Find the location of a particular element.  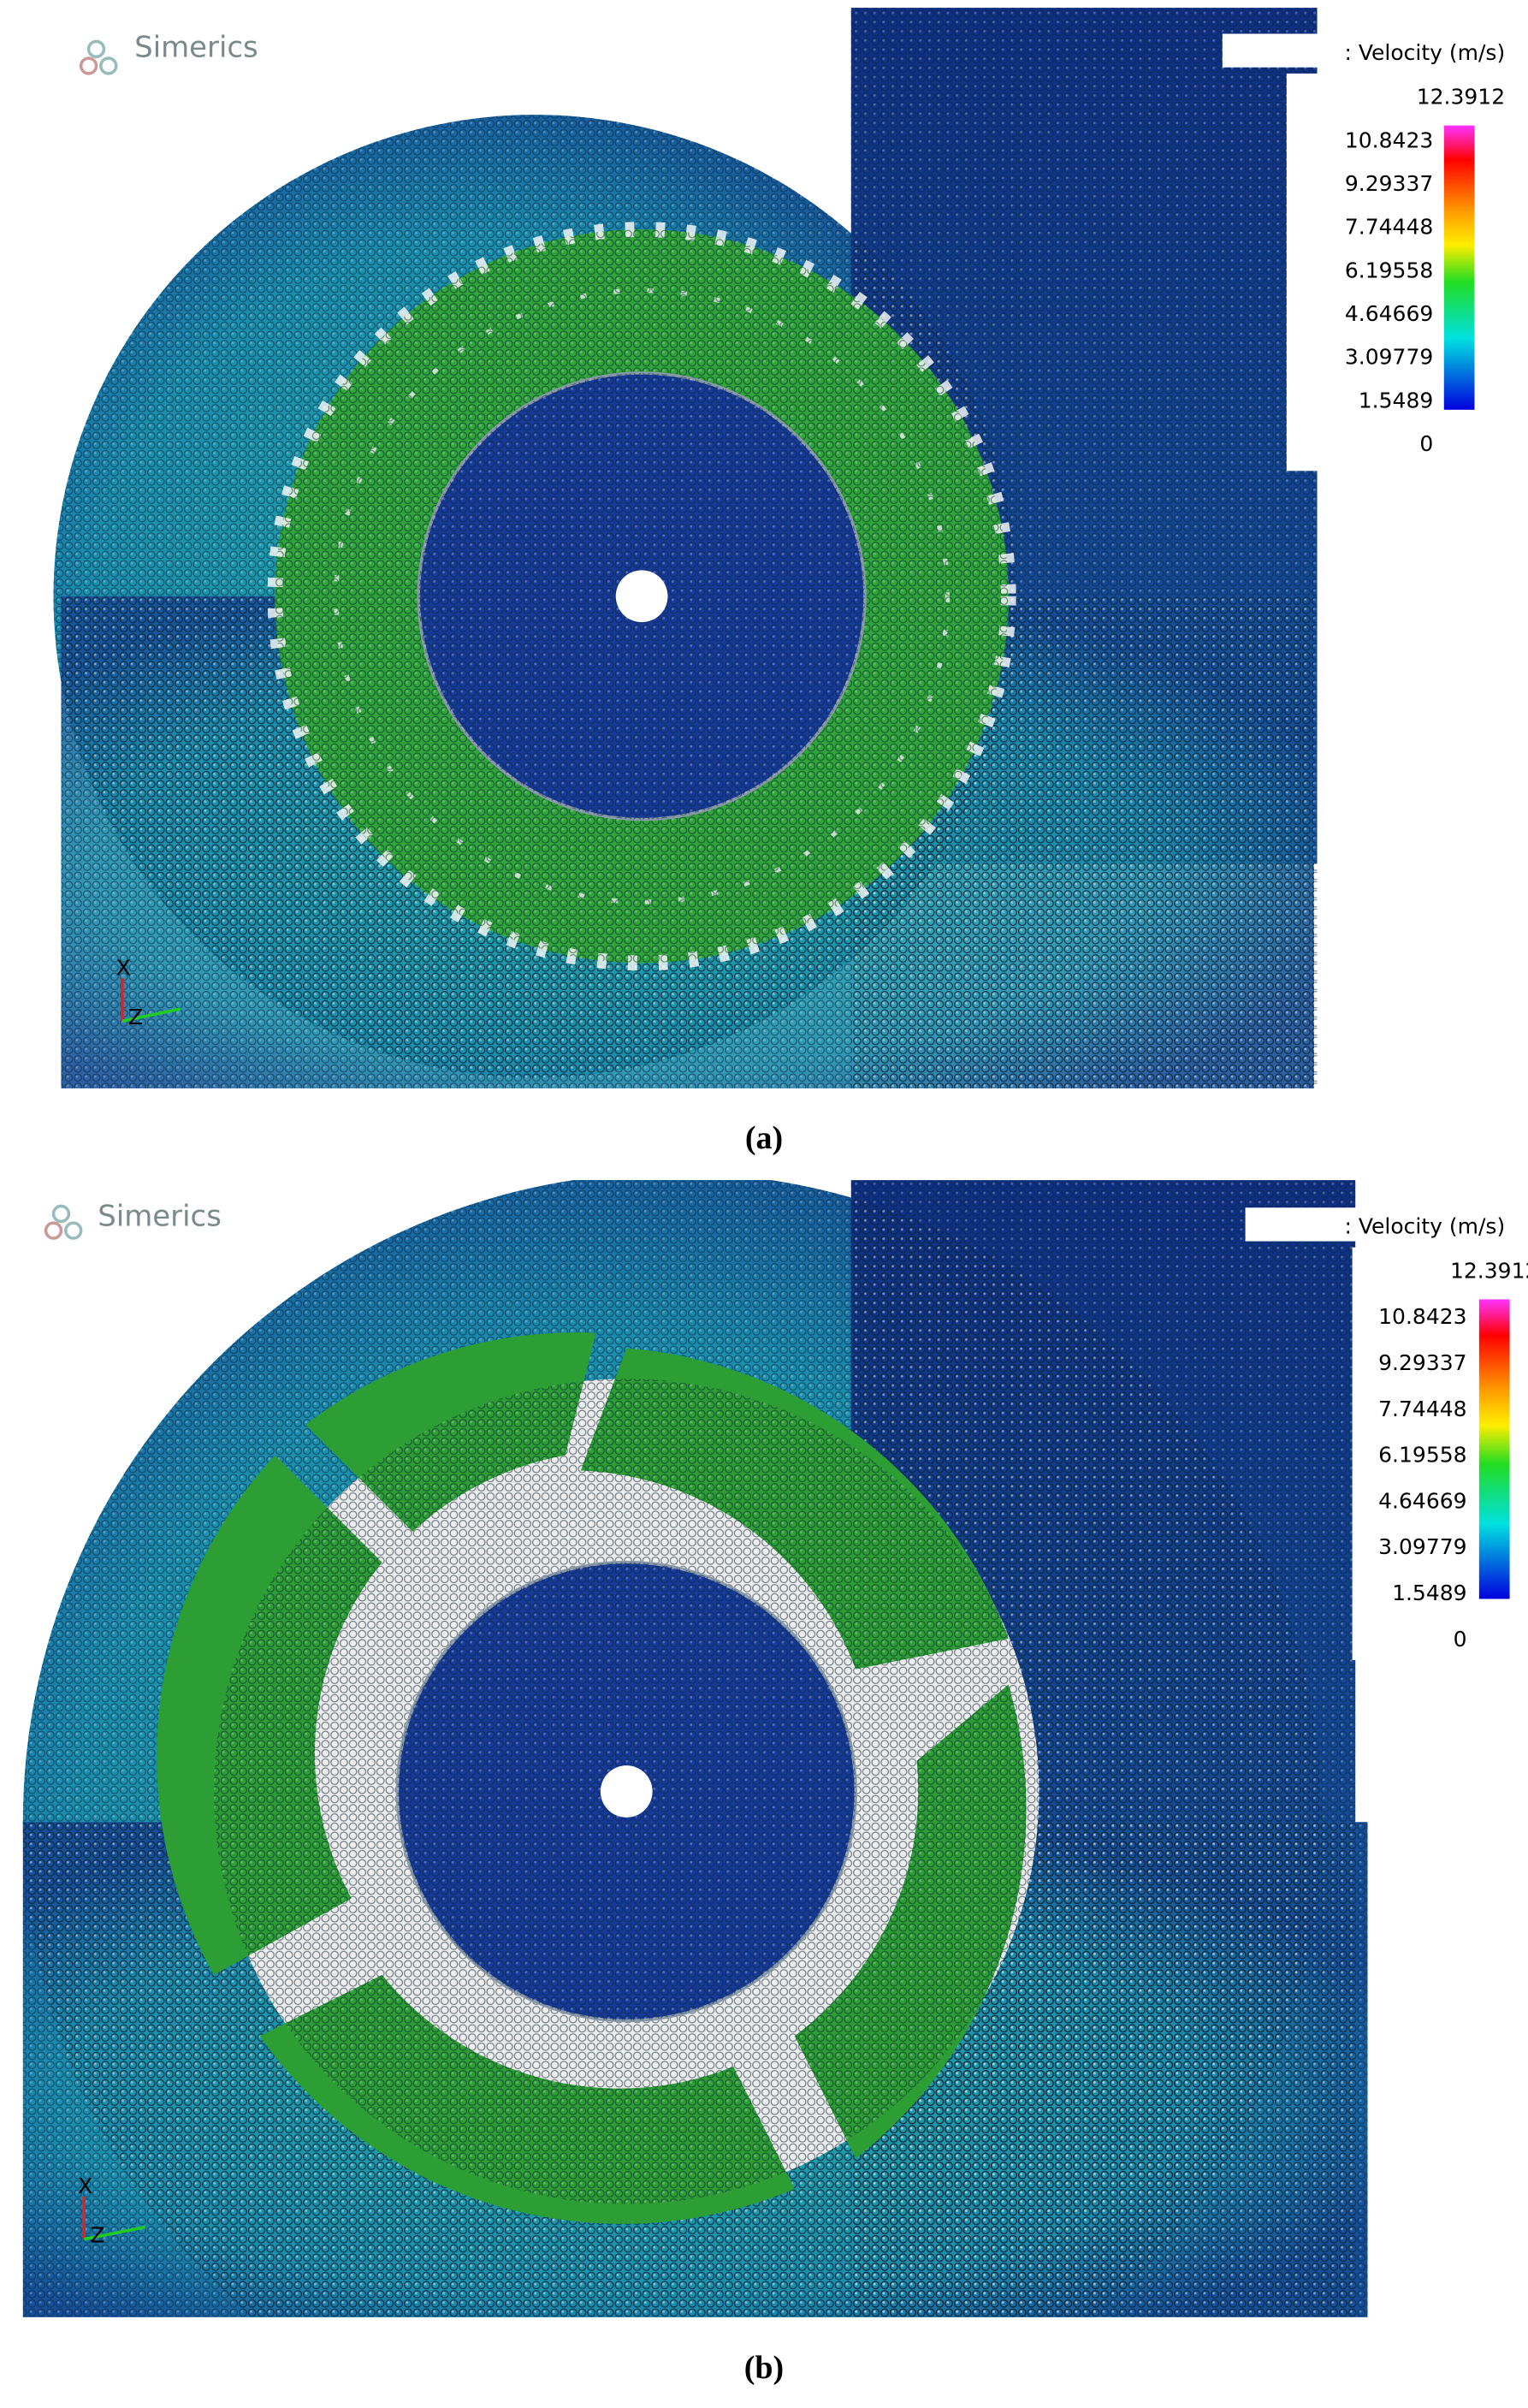

legend-box is located at coordinates (1401, 273).